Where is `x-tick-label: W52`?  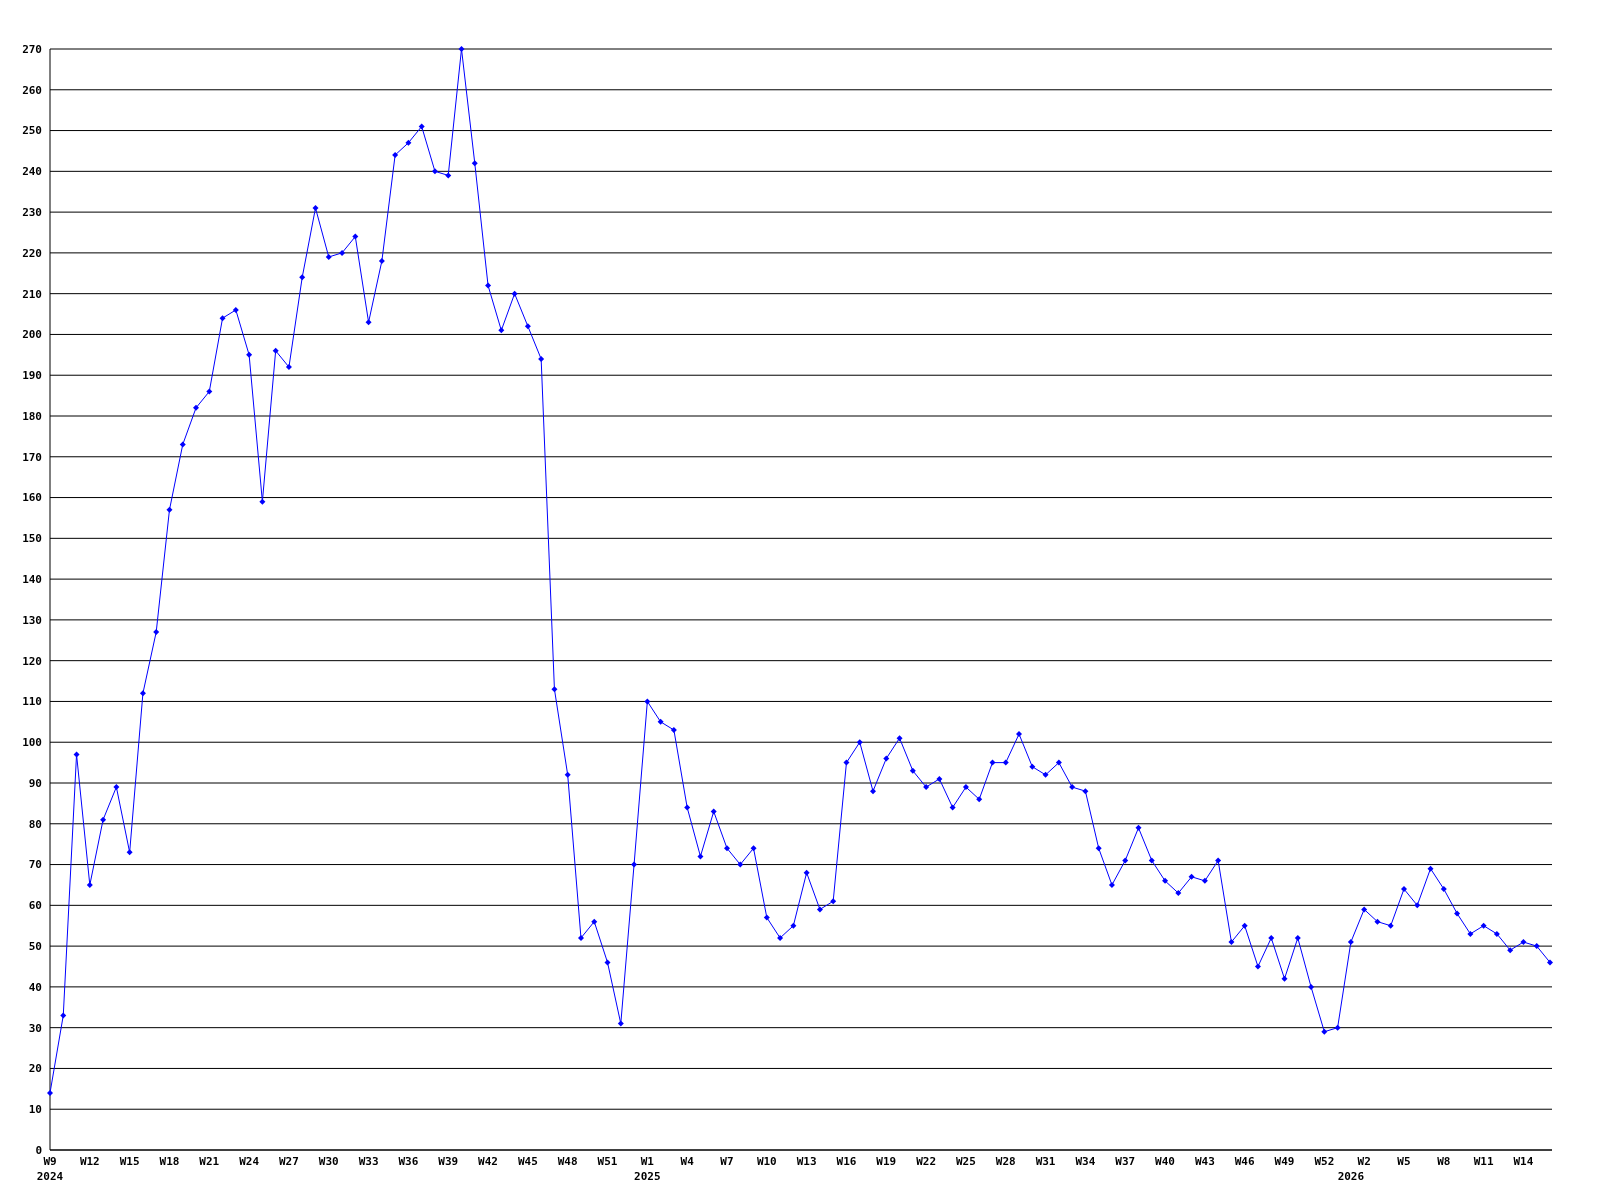 x-tick-label: W52 is located at coordinates (1324, 1161).